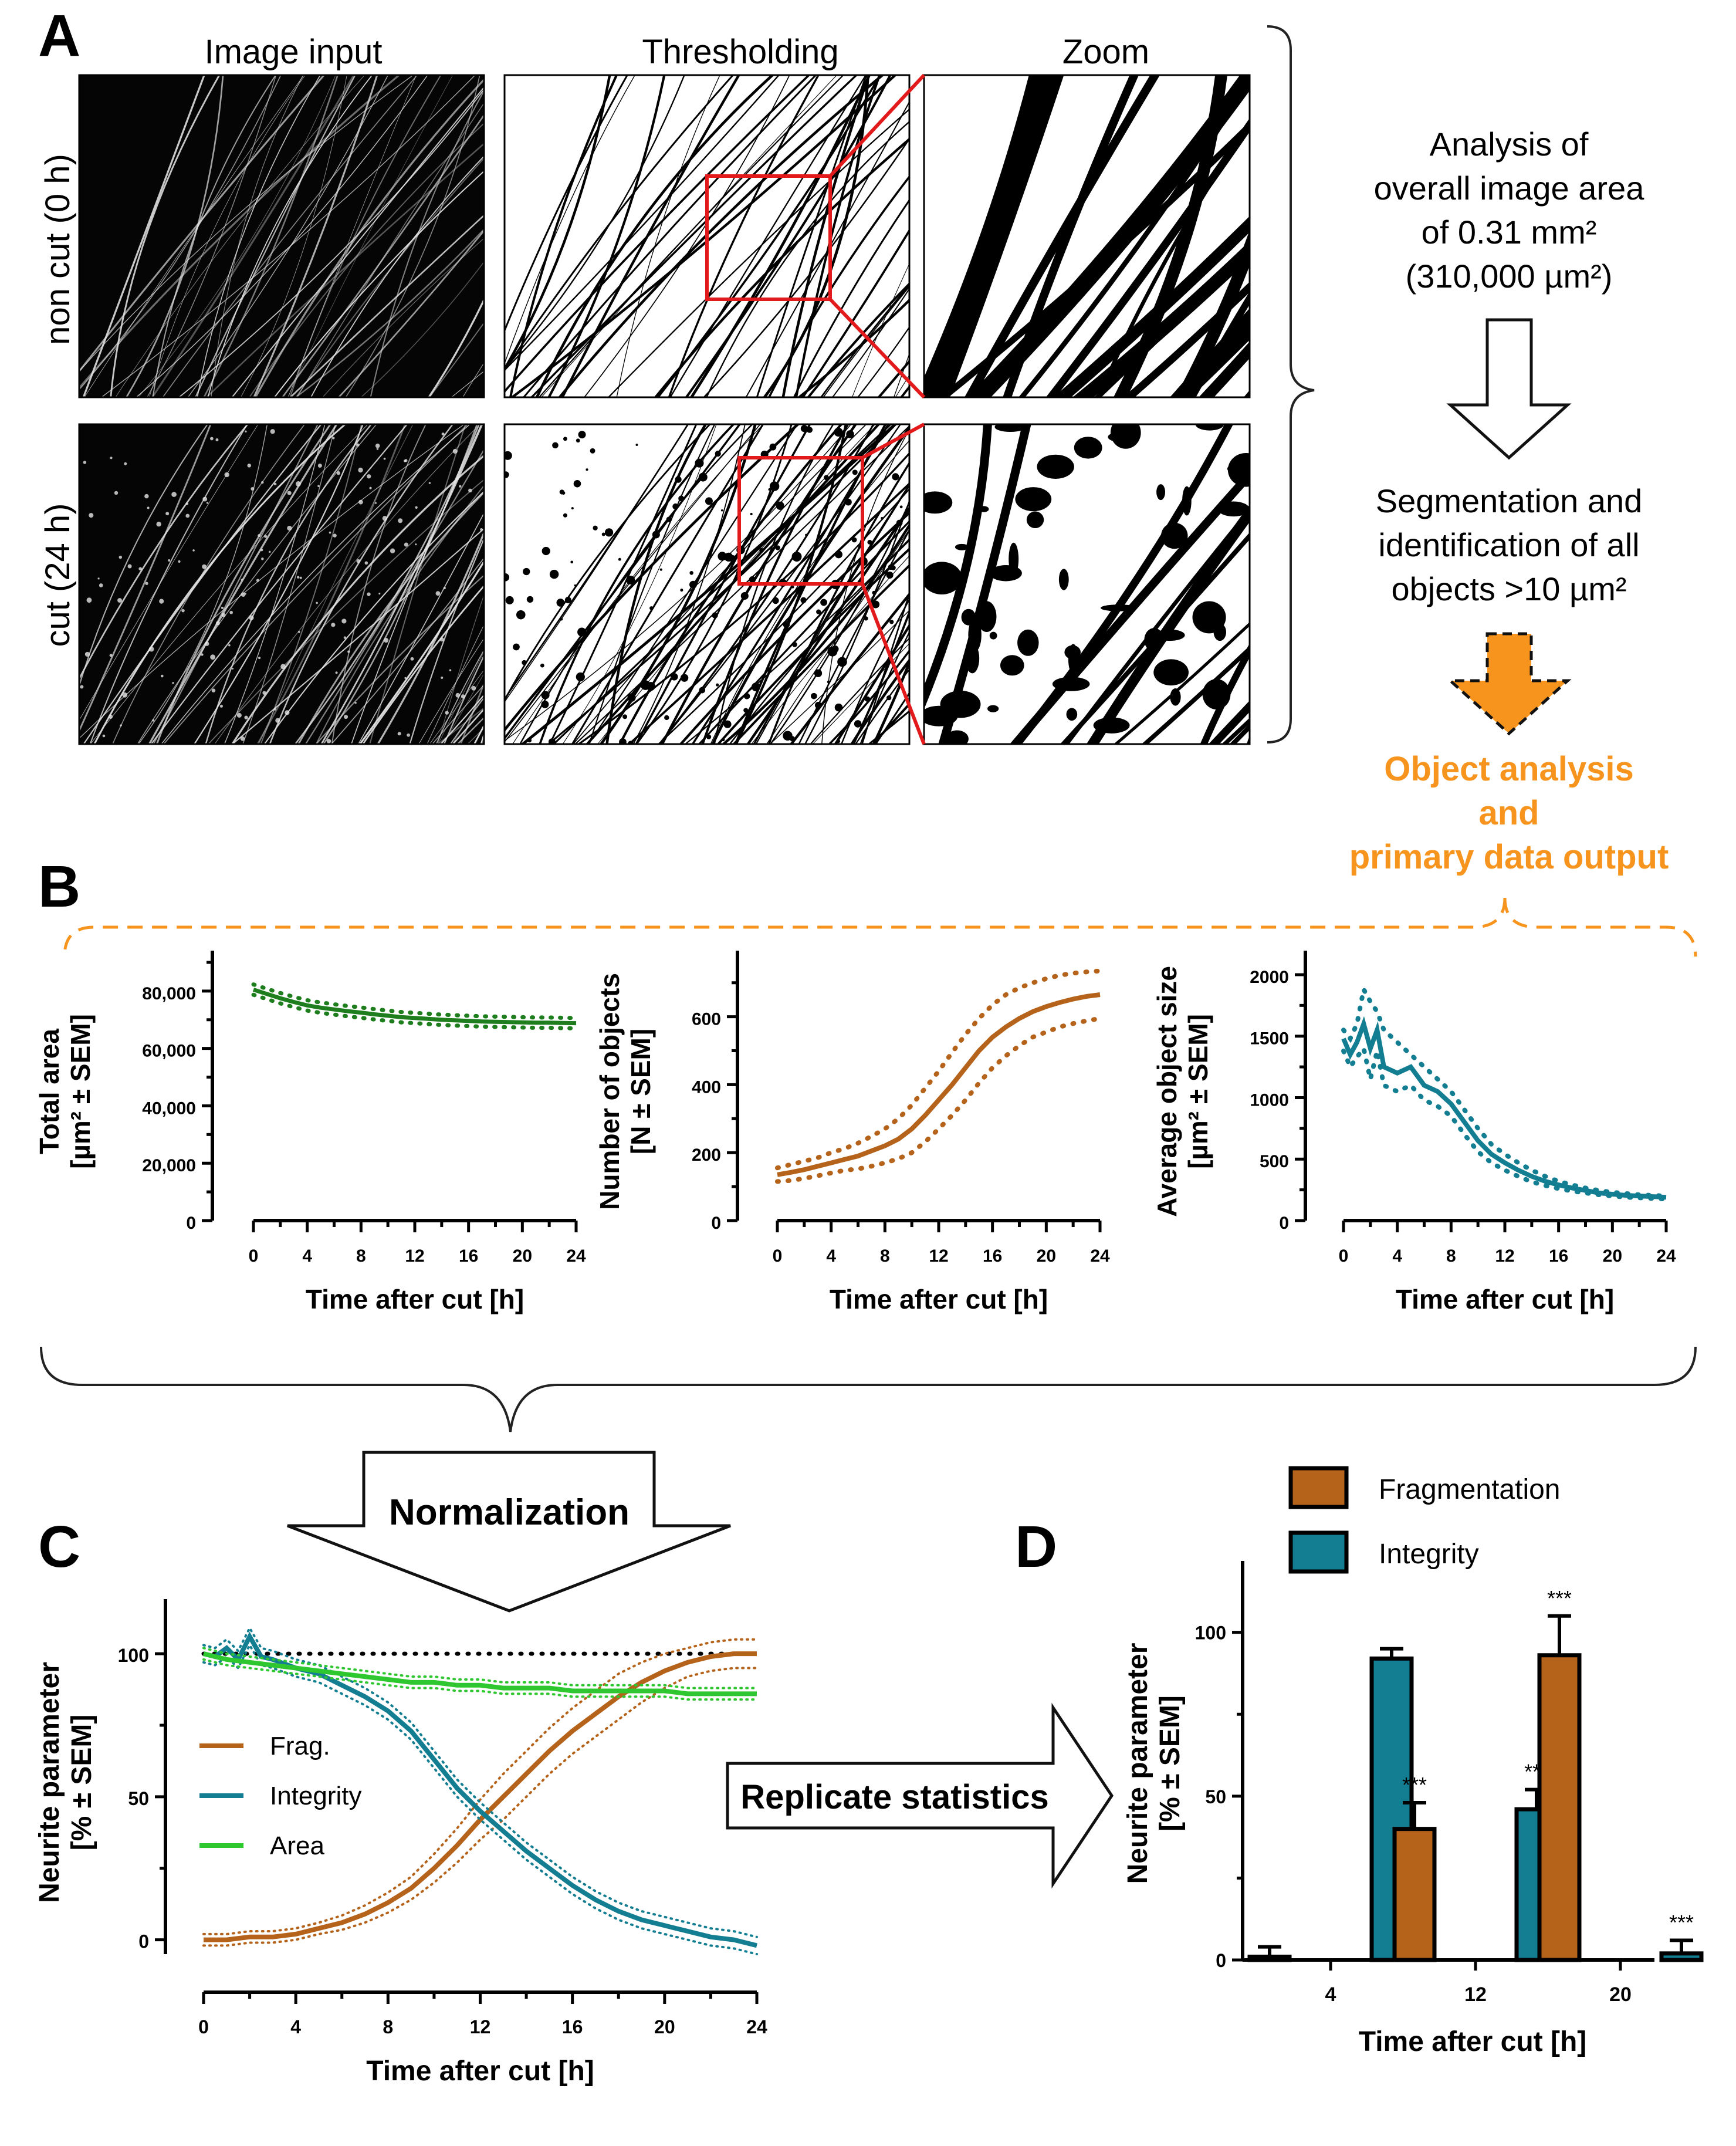 The image size is (1736, 2146). I want to click on zoom-box-cut, so click(800, 521).